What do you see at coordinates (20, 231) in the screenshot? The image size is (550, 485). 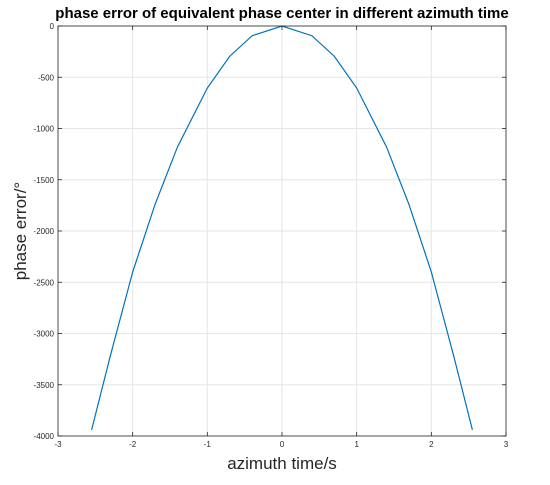 I see `y-axis-label: phase error/°` at bounding box center [20, 231].